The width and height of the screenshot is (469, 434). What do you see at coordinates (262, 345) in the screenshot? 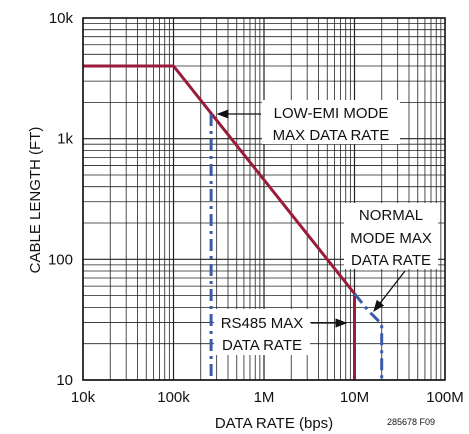
I see `annotation-rs485-line-2: DATA RATE` at bounding box center [262, 345].